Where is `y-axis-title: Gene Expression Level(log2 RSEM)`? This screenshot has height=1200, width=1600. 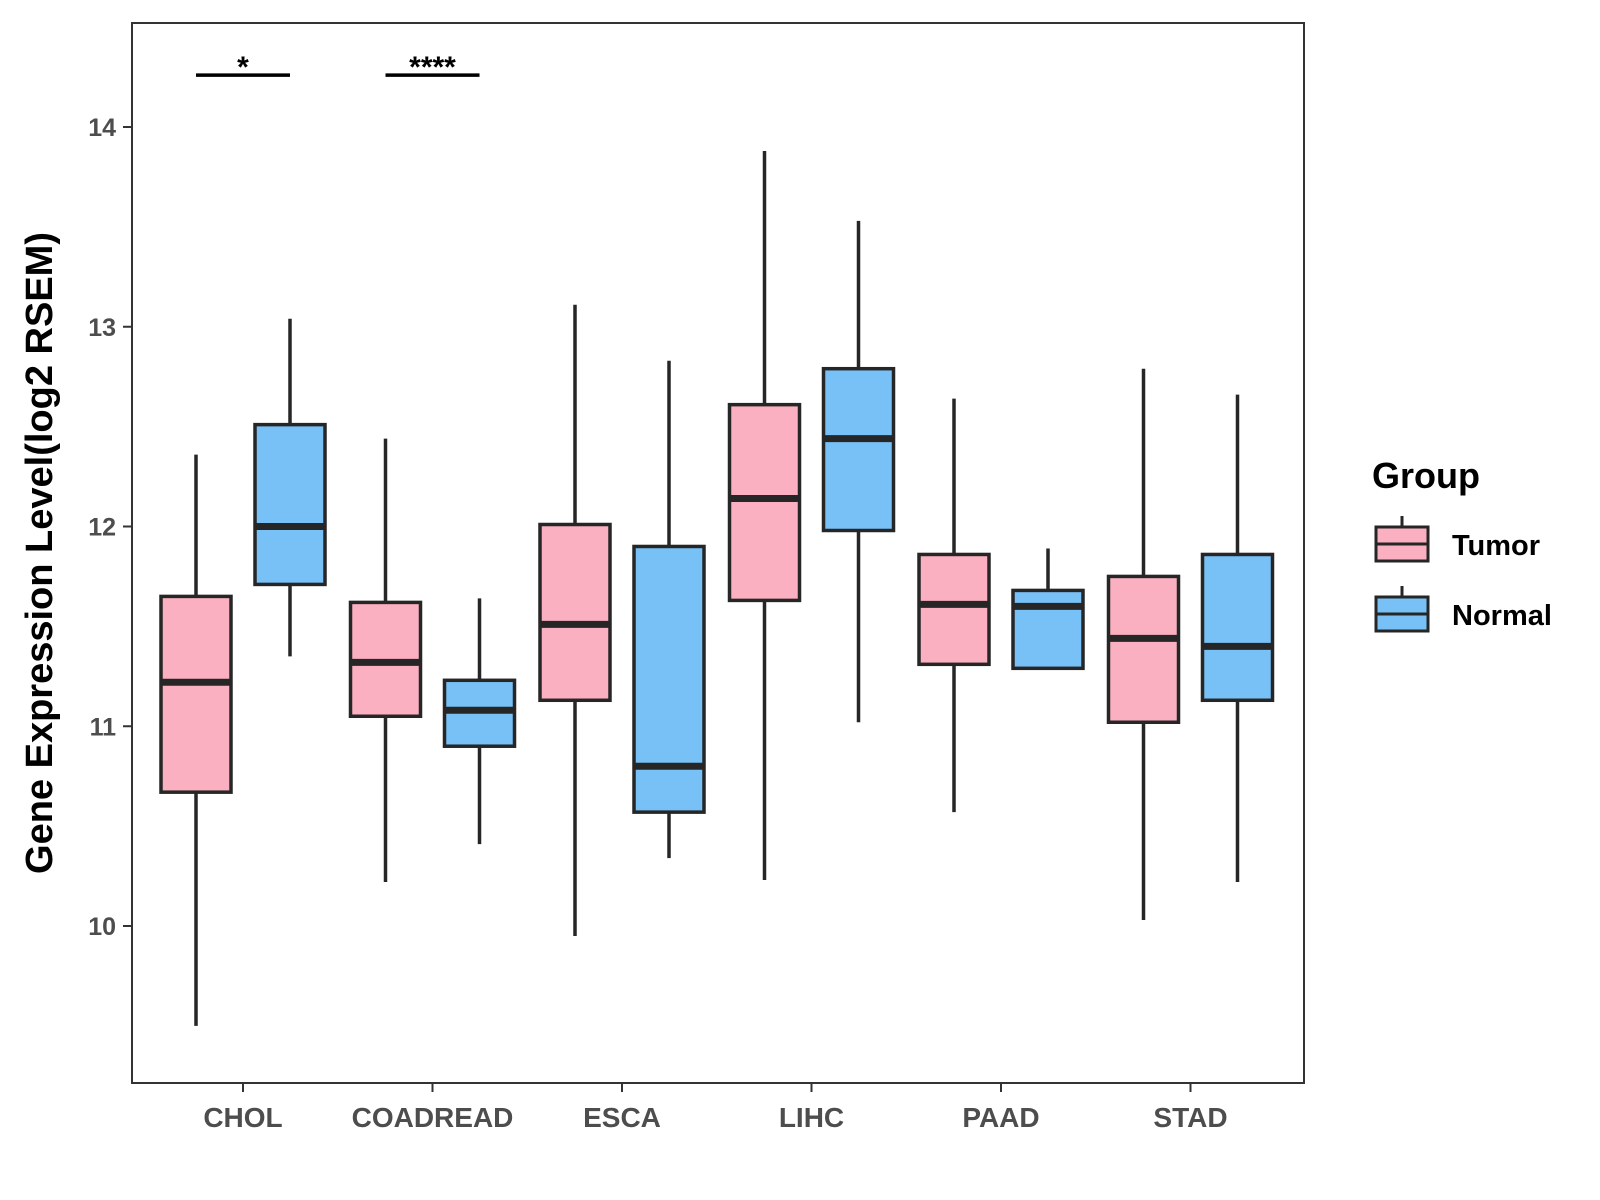
y-axis-title: Gene Expression Level(log2 RSEM) is located at coordinates (40, 553).